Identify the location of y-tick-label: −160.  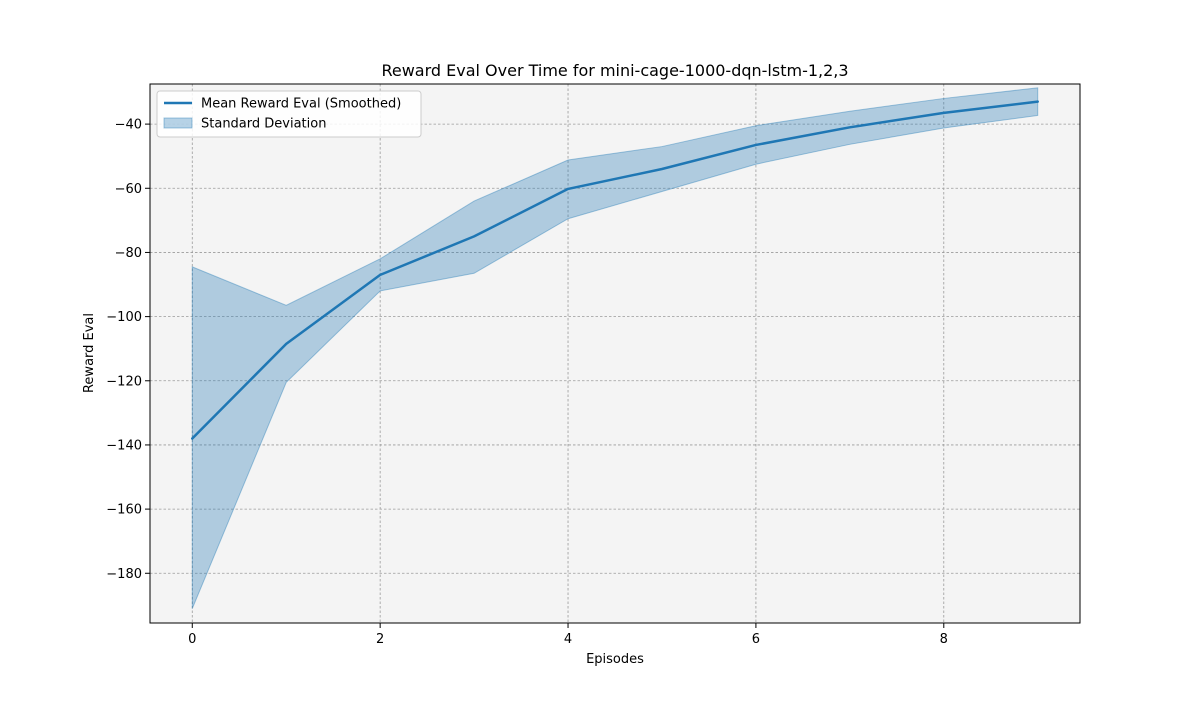
(124, 510).